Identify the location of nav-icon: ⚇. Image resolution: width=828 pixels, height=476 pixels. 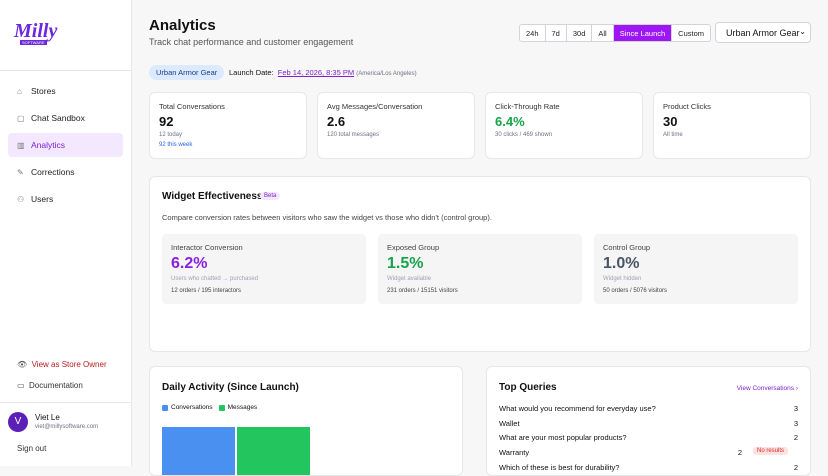
(21, 199).